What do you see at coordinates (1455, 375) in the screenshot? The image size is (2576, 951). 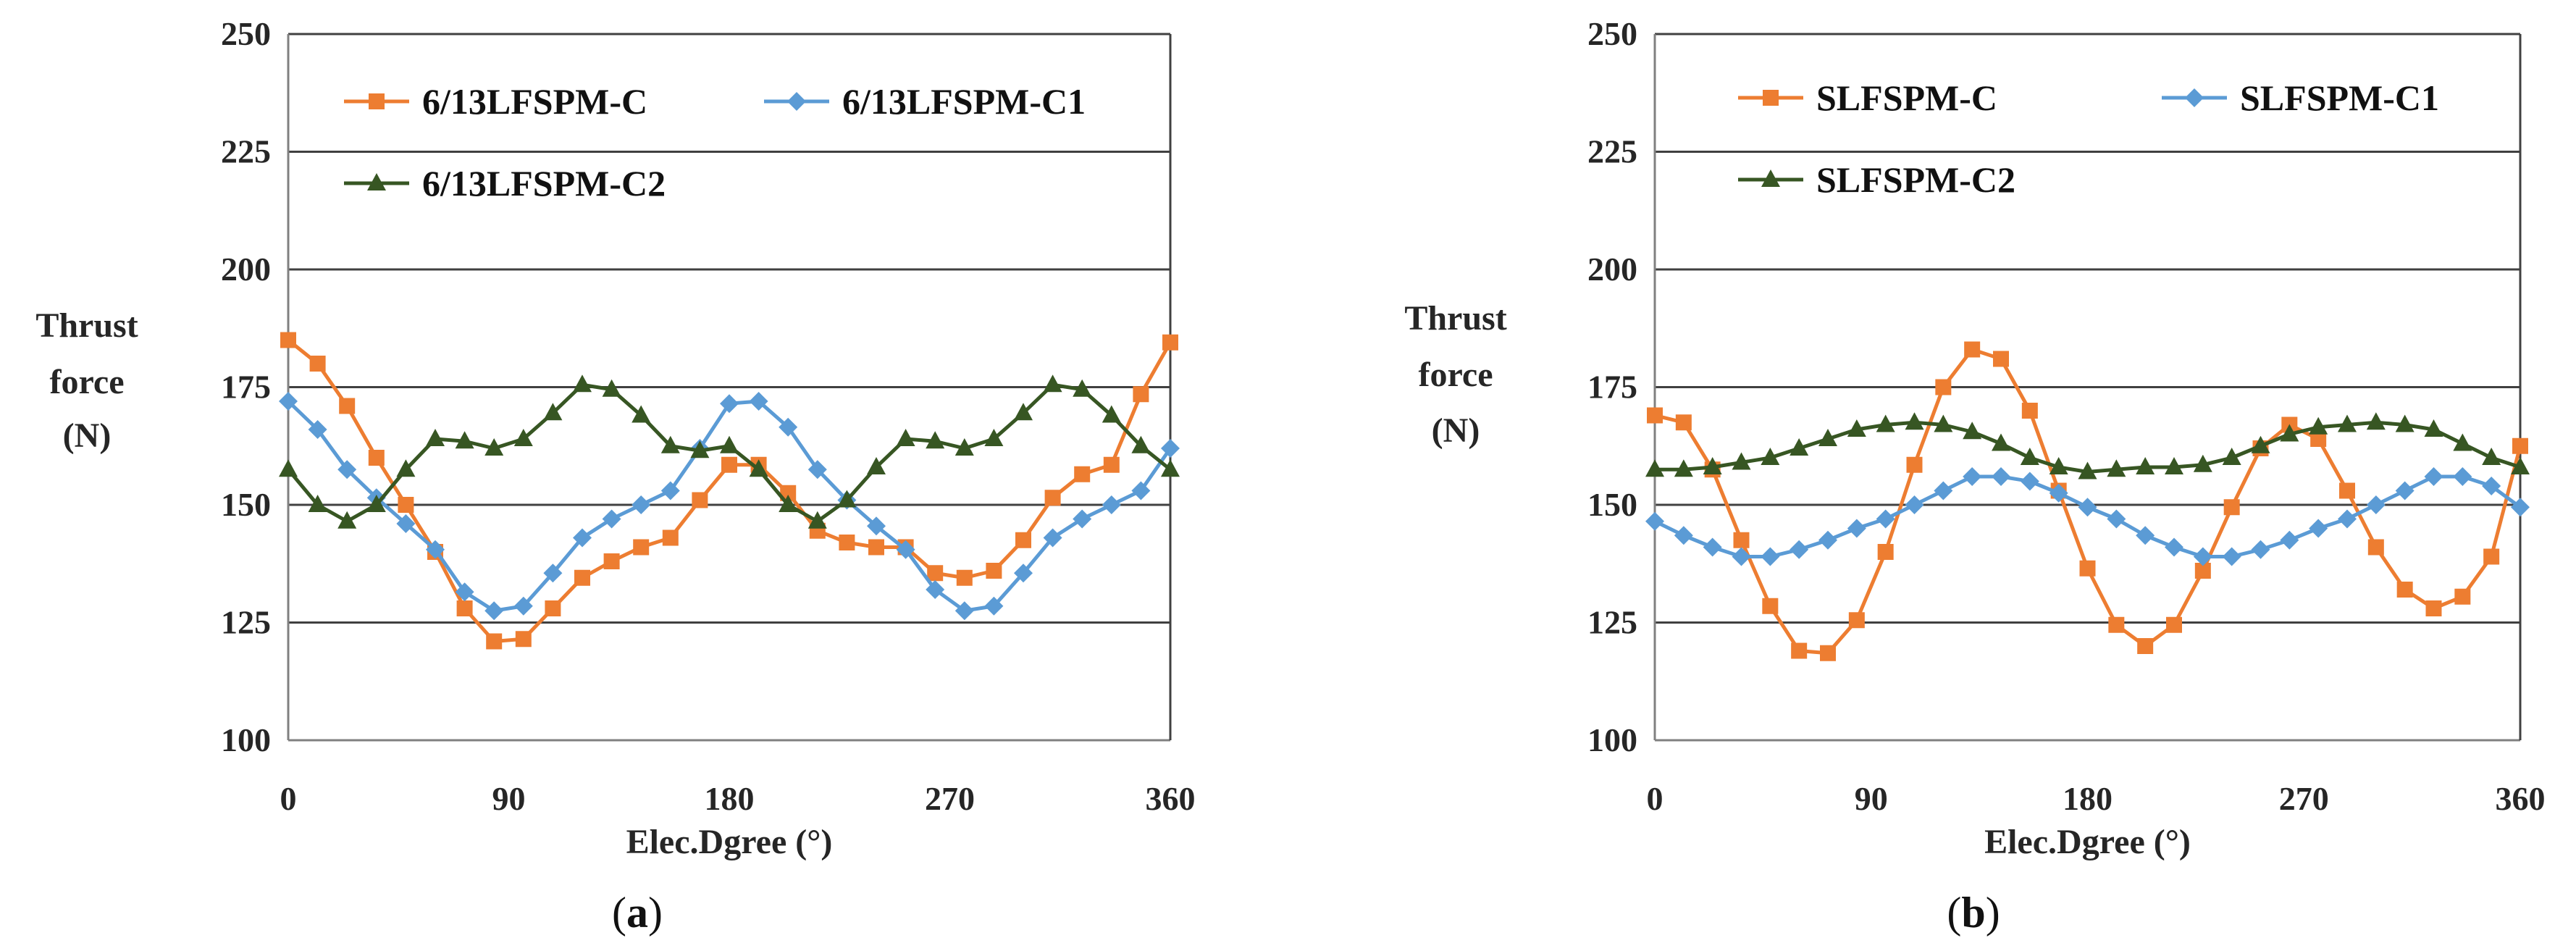 I see `y-axis-label: force` at bounding box center [1455, 375].